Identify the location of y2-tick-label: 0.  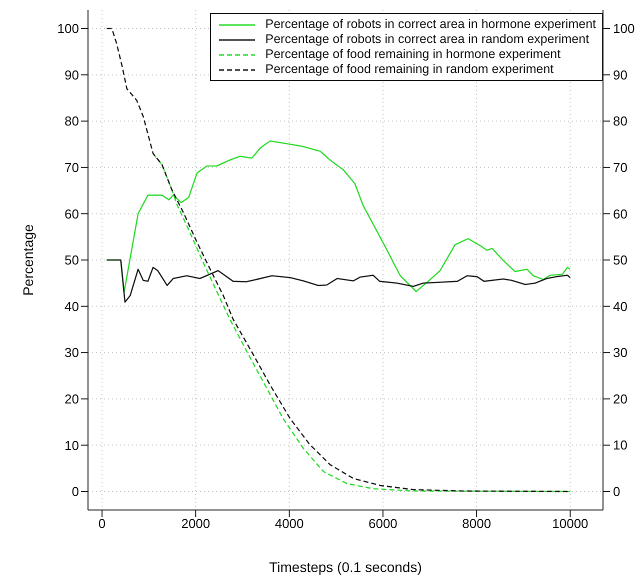
(616, 492).